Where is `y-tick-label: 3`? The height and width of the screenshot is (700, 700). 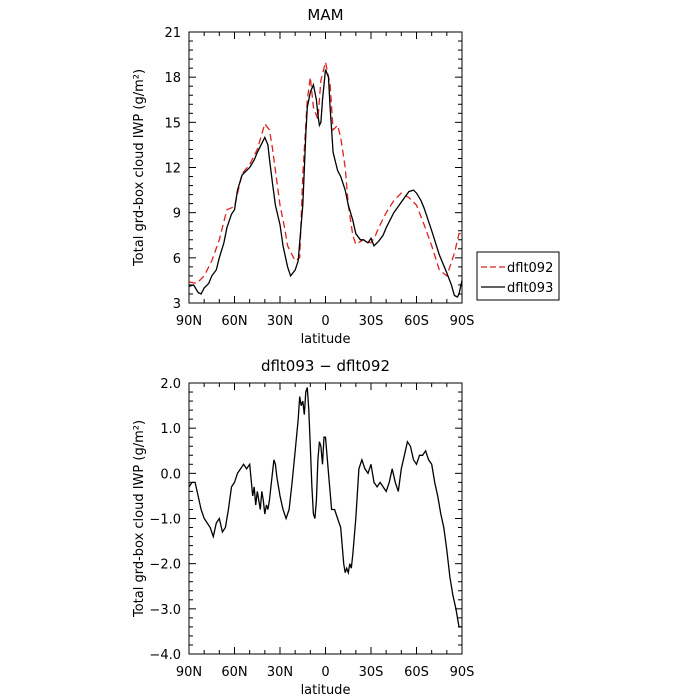 y-tick-label: 3 is located at coordinates (177, 304).